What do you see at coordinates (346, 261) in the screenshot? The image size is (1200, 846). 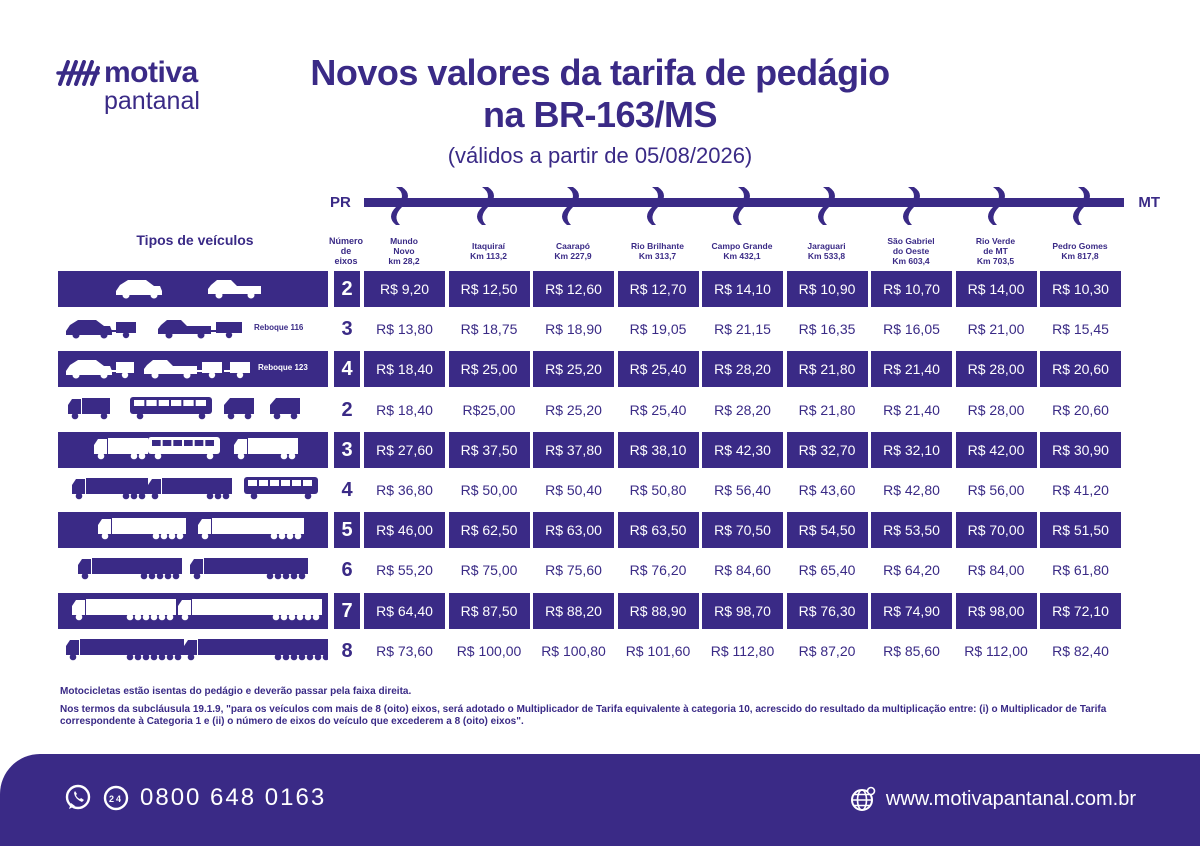 I see `axles-header-line: eixos` at bounding box center [346, 261].